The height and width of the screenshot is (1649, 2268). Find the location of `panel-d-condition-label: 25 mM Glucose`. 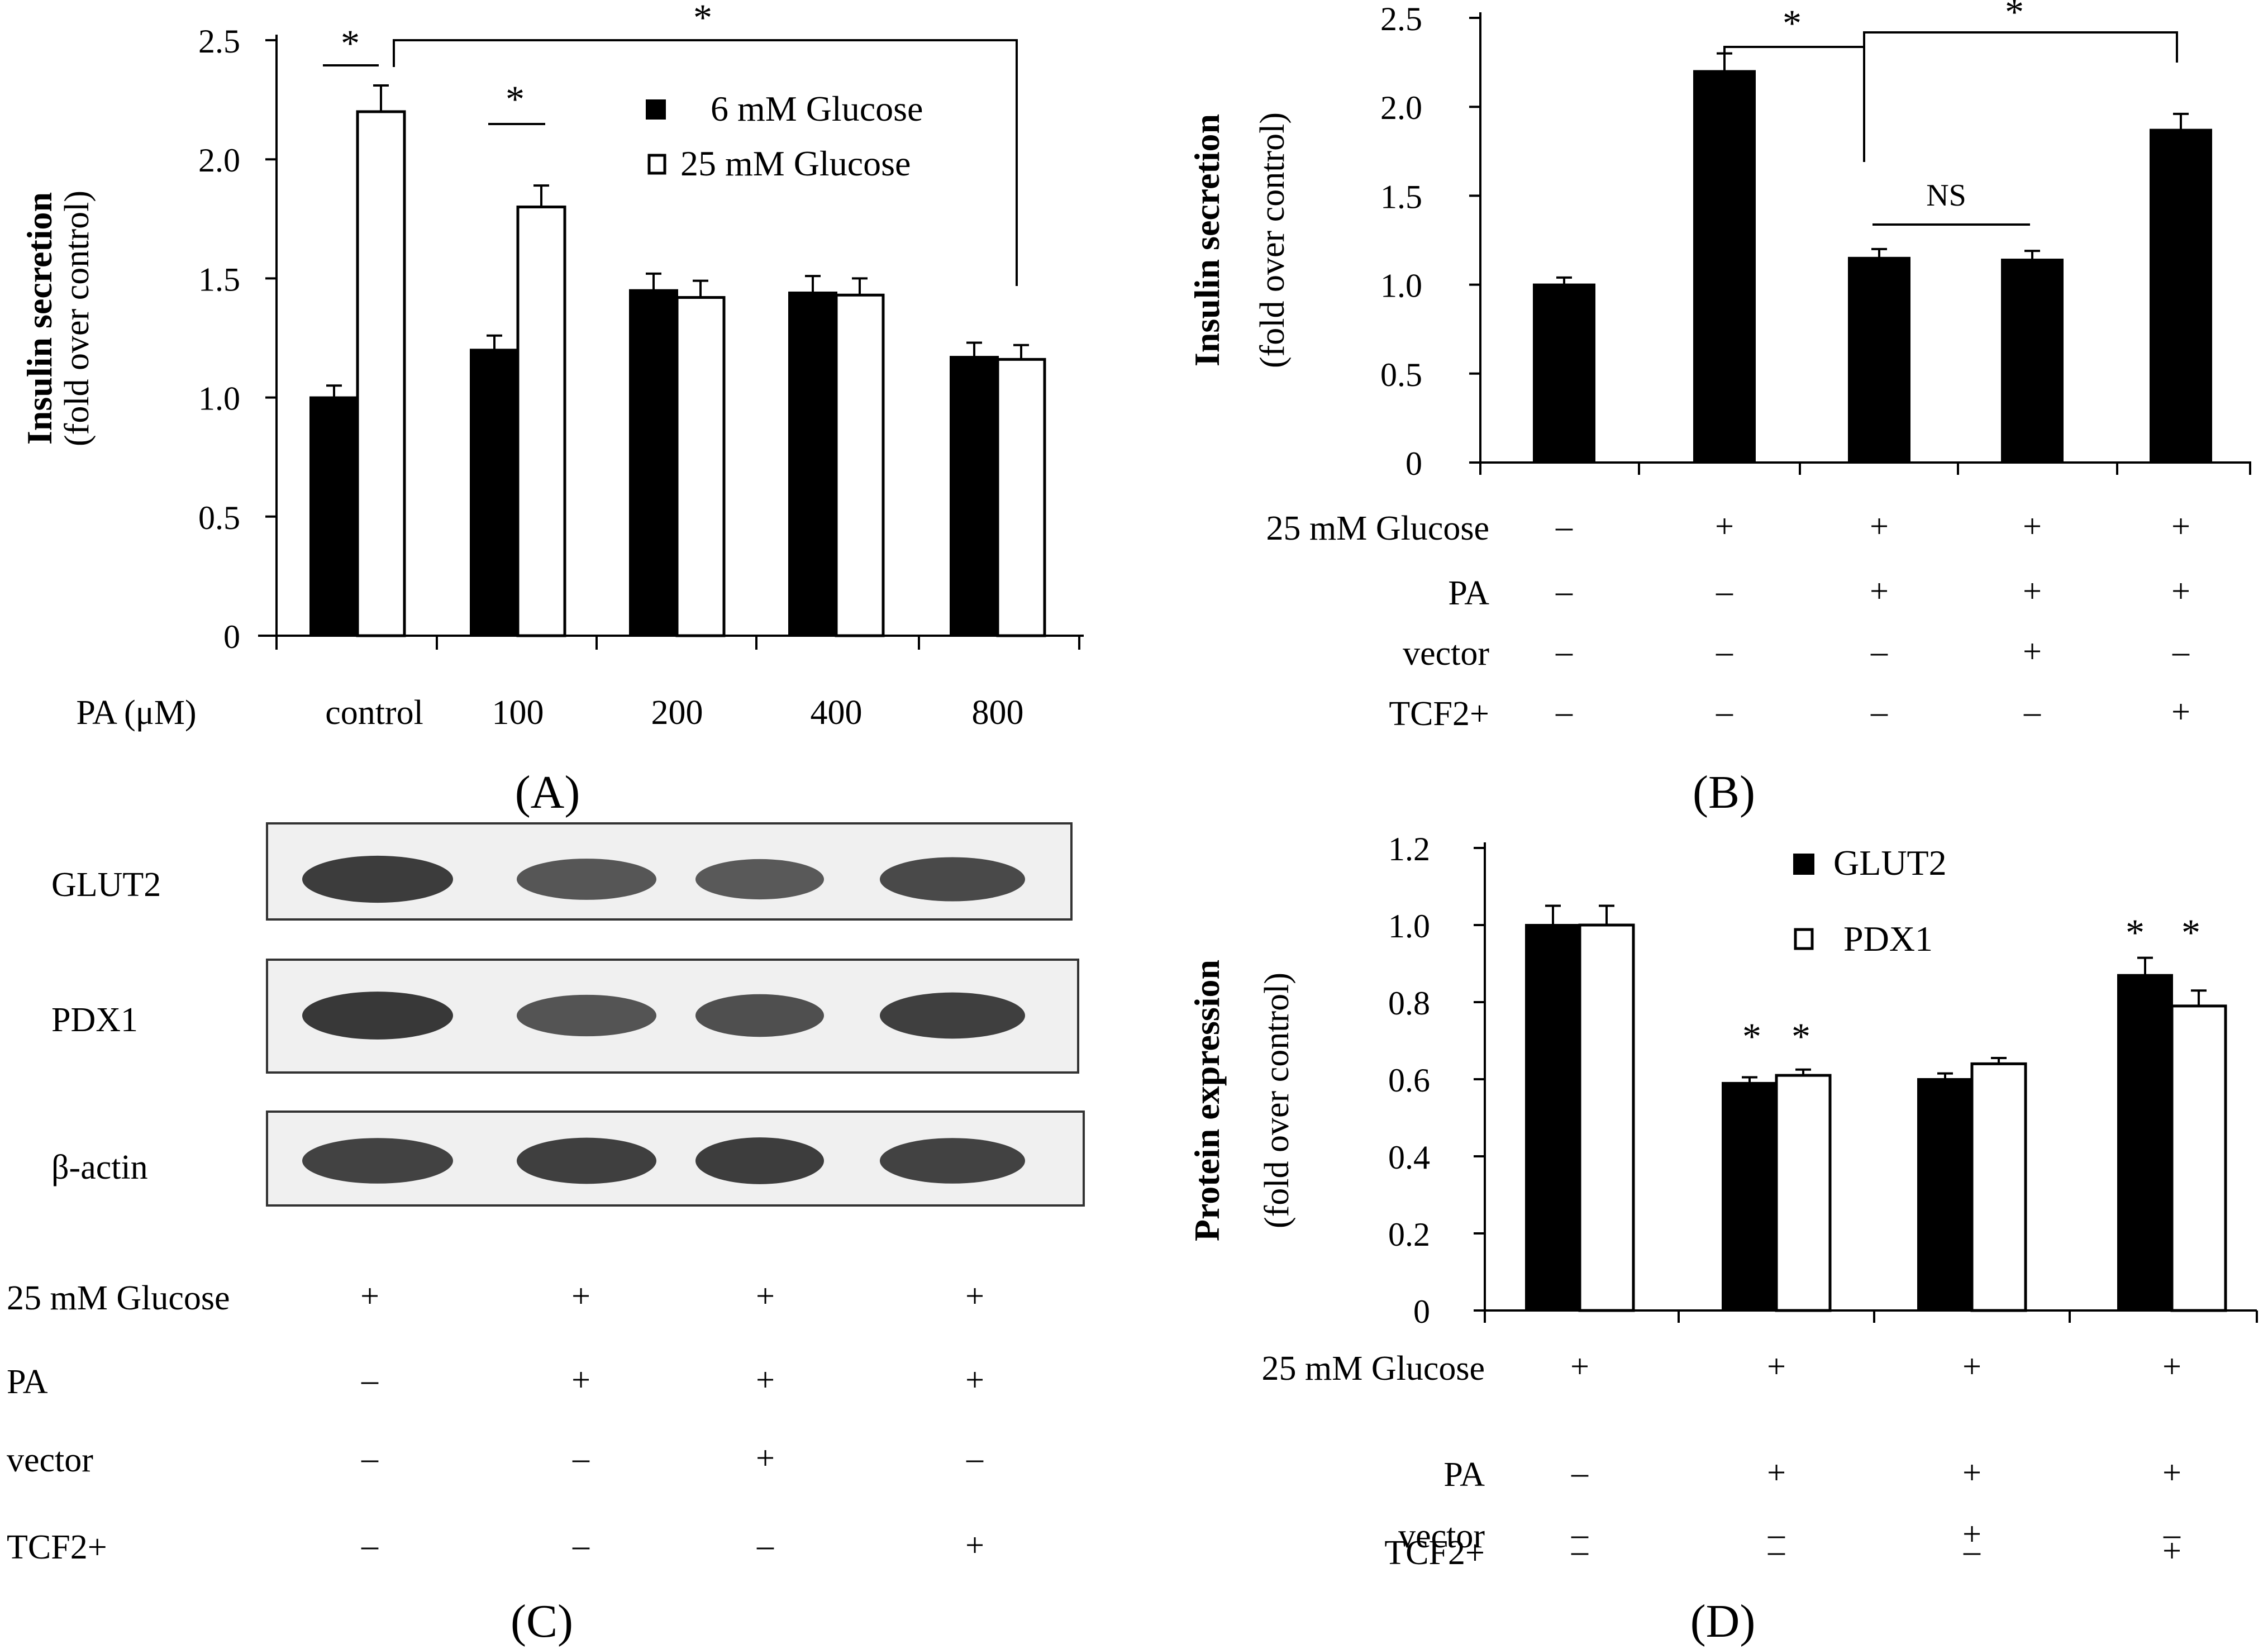

panel-d-condition-label: 25 mM Glucose is located at coordinates (1373, 1369).